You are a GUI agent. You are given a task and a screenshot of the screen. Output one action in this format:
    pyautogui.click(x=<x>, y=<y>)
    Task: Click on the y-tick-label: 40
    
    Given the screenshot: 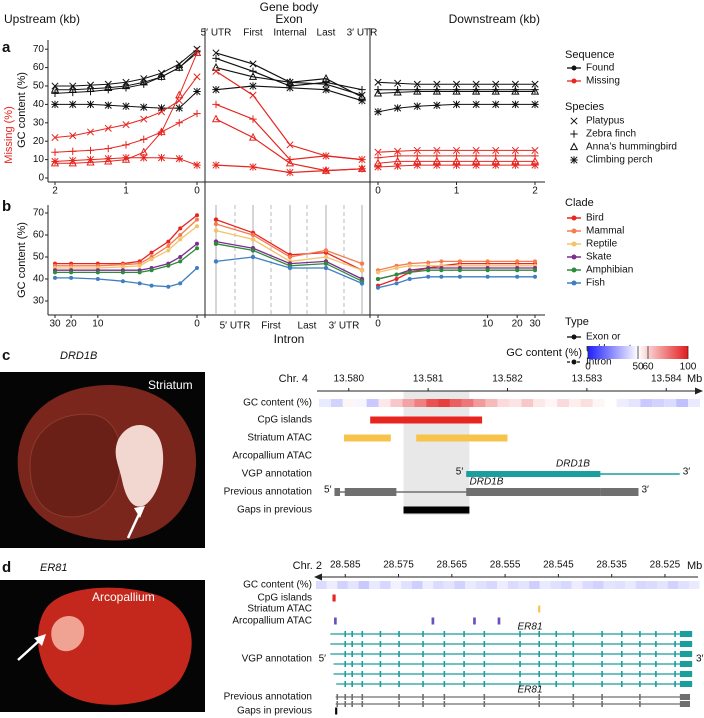 What is the action you would take?
    pyautogui.click(x=39, y=279)
    